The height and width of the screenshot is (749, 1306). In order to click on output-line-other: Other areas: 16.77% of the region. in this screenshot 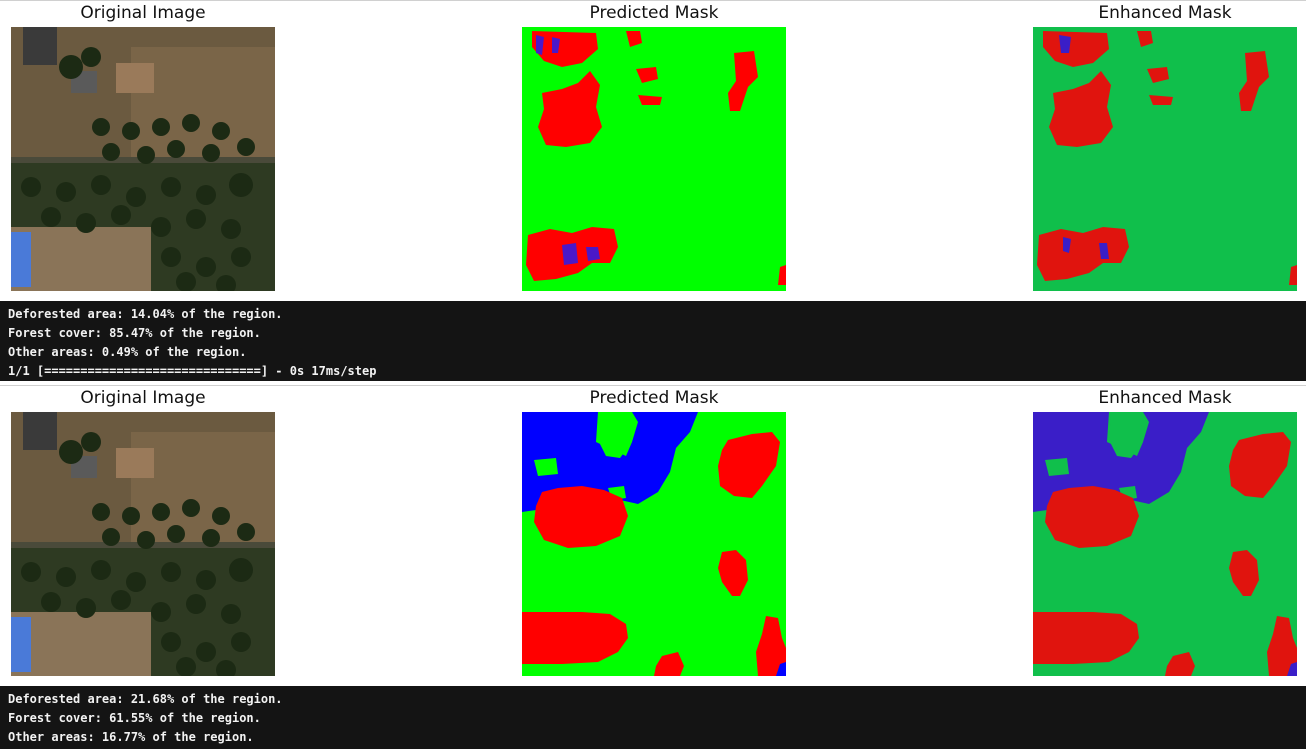, I will do `click(131, 737)`.